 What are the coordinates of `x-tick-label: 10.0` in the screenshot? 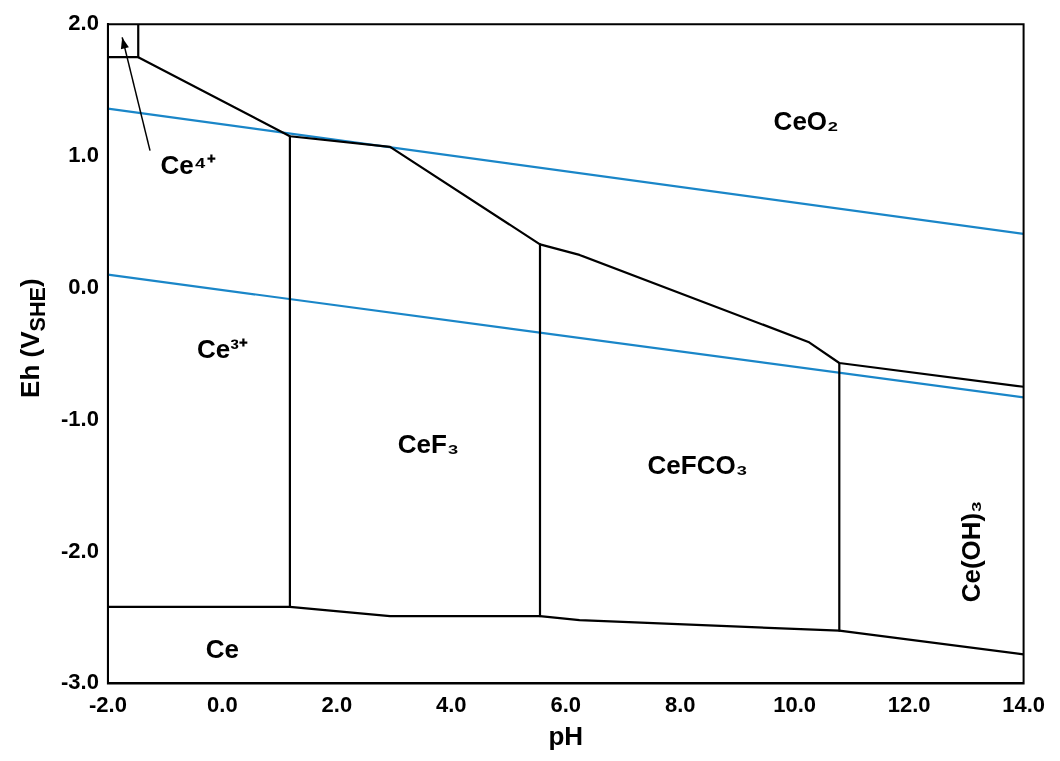 It's located at (795, 704).